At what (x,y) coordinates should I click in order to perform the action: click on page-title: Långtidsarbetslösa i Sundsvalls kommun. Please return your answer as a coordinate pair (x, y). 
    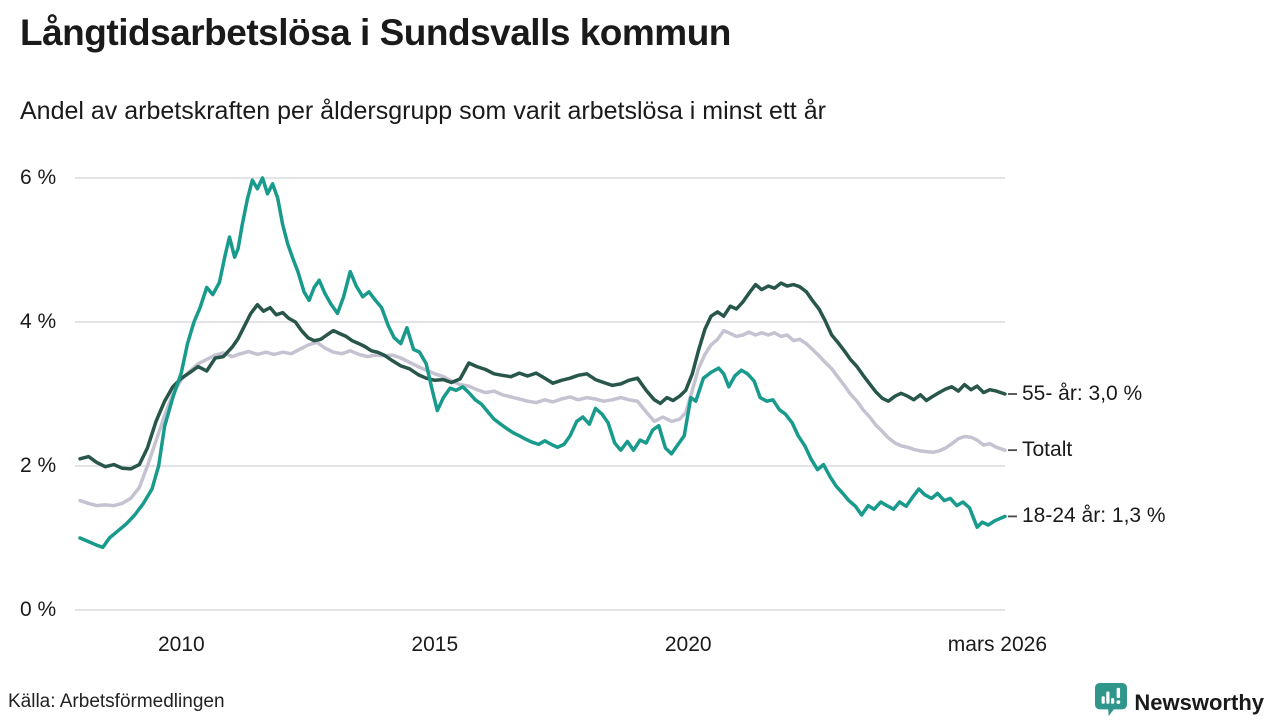
    Looking at the image, I should click on (375, 32).